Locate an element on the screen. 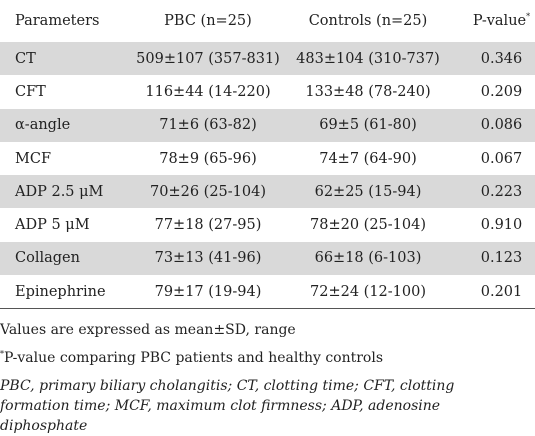 The height and width of the screenshot is (436, 535). cell-parameter: CFT is located at coordinates (30, 91).